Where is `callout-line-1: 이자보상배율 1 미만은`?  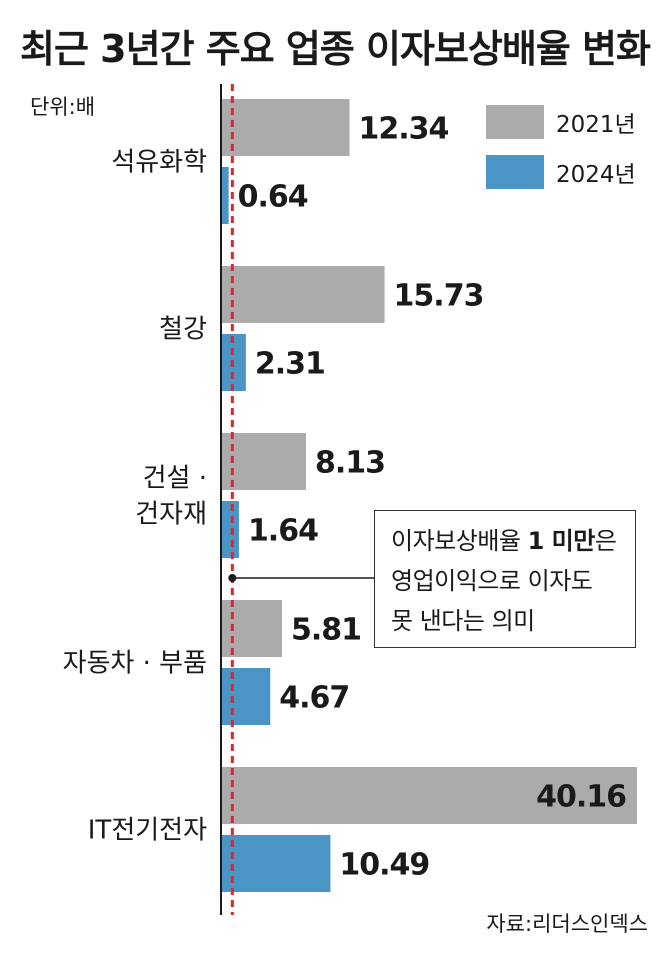 callout-line-1: 이자보상배율 1 미만은 is located at coordinates (513, 541).